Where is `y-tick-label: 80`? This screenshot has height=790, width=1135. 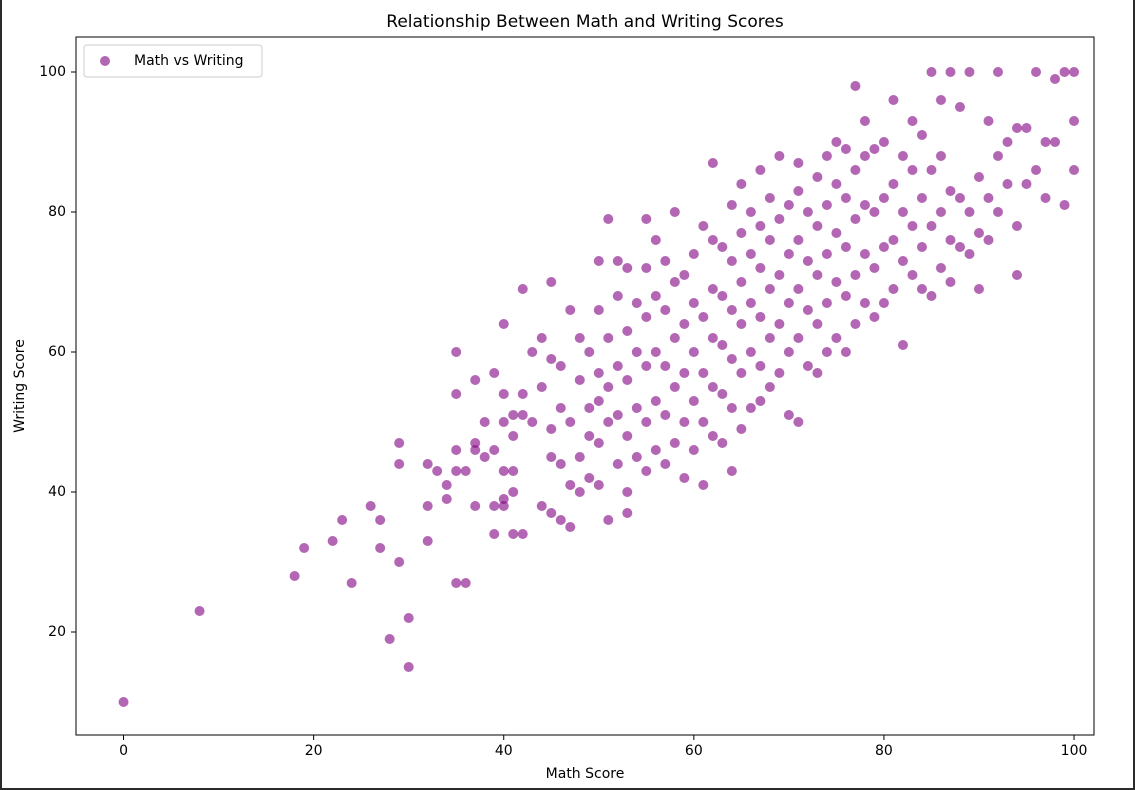
y-tick-label: 80 is located at coordinates (57, 212).